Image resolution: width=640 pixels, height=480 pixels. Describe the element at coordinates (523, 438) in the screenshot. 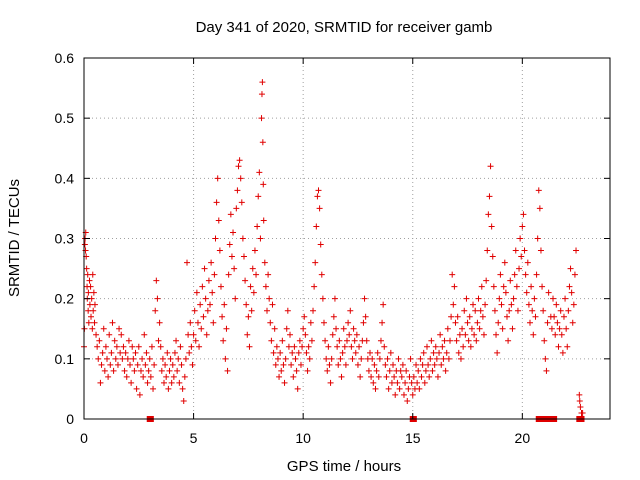

I see `x-tick-label: 20` at that location.